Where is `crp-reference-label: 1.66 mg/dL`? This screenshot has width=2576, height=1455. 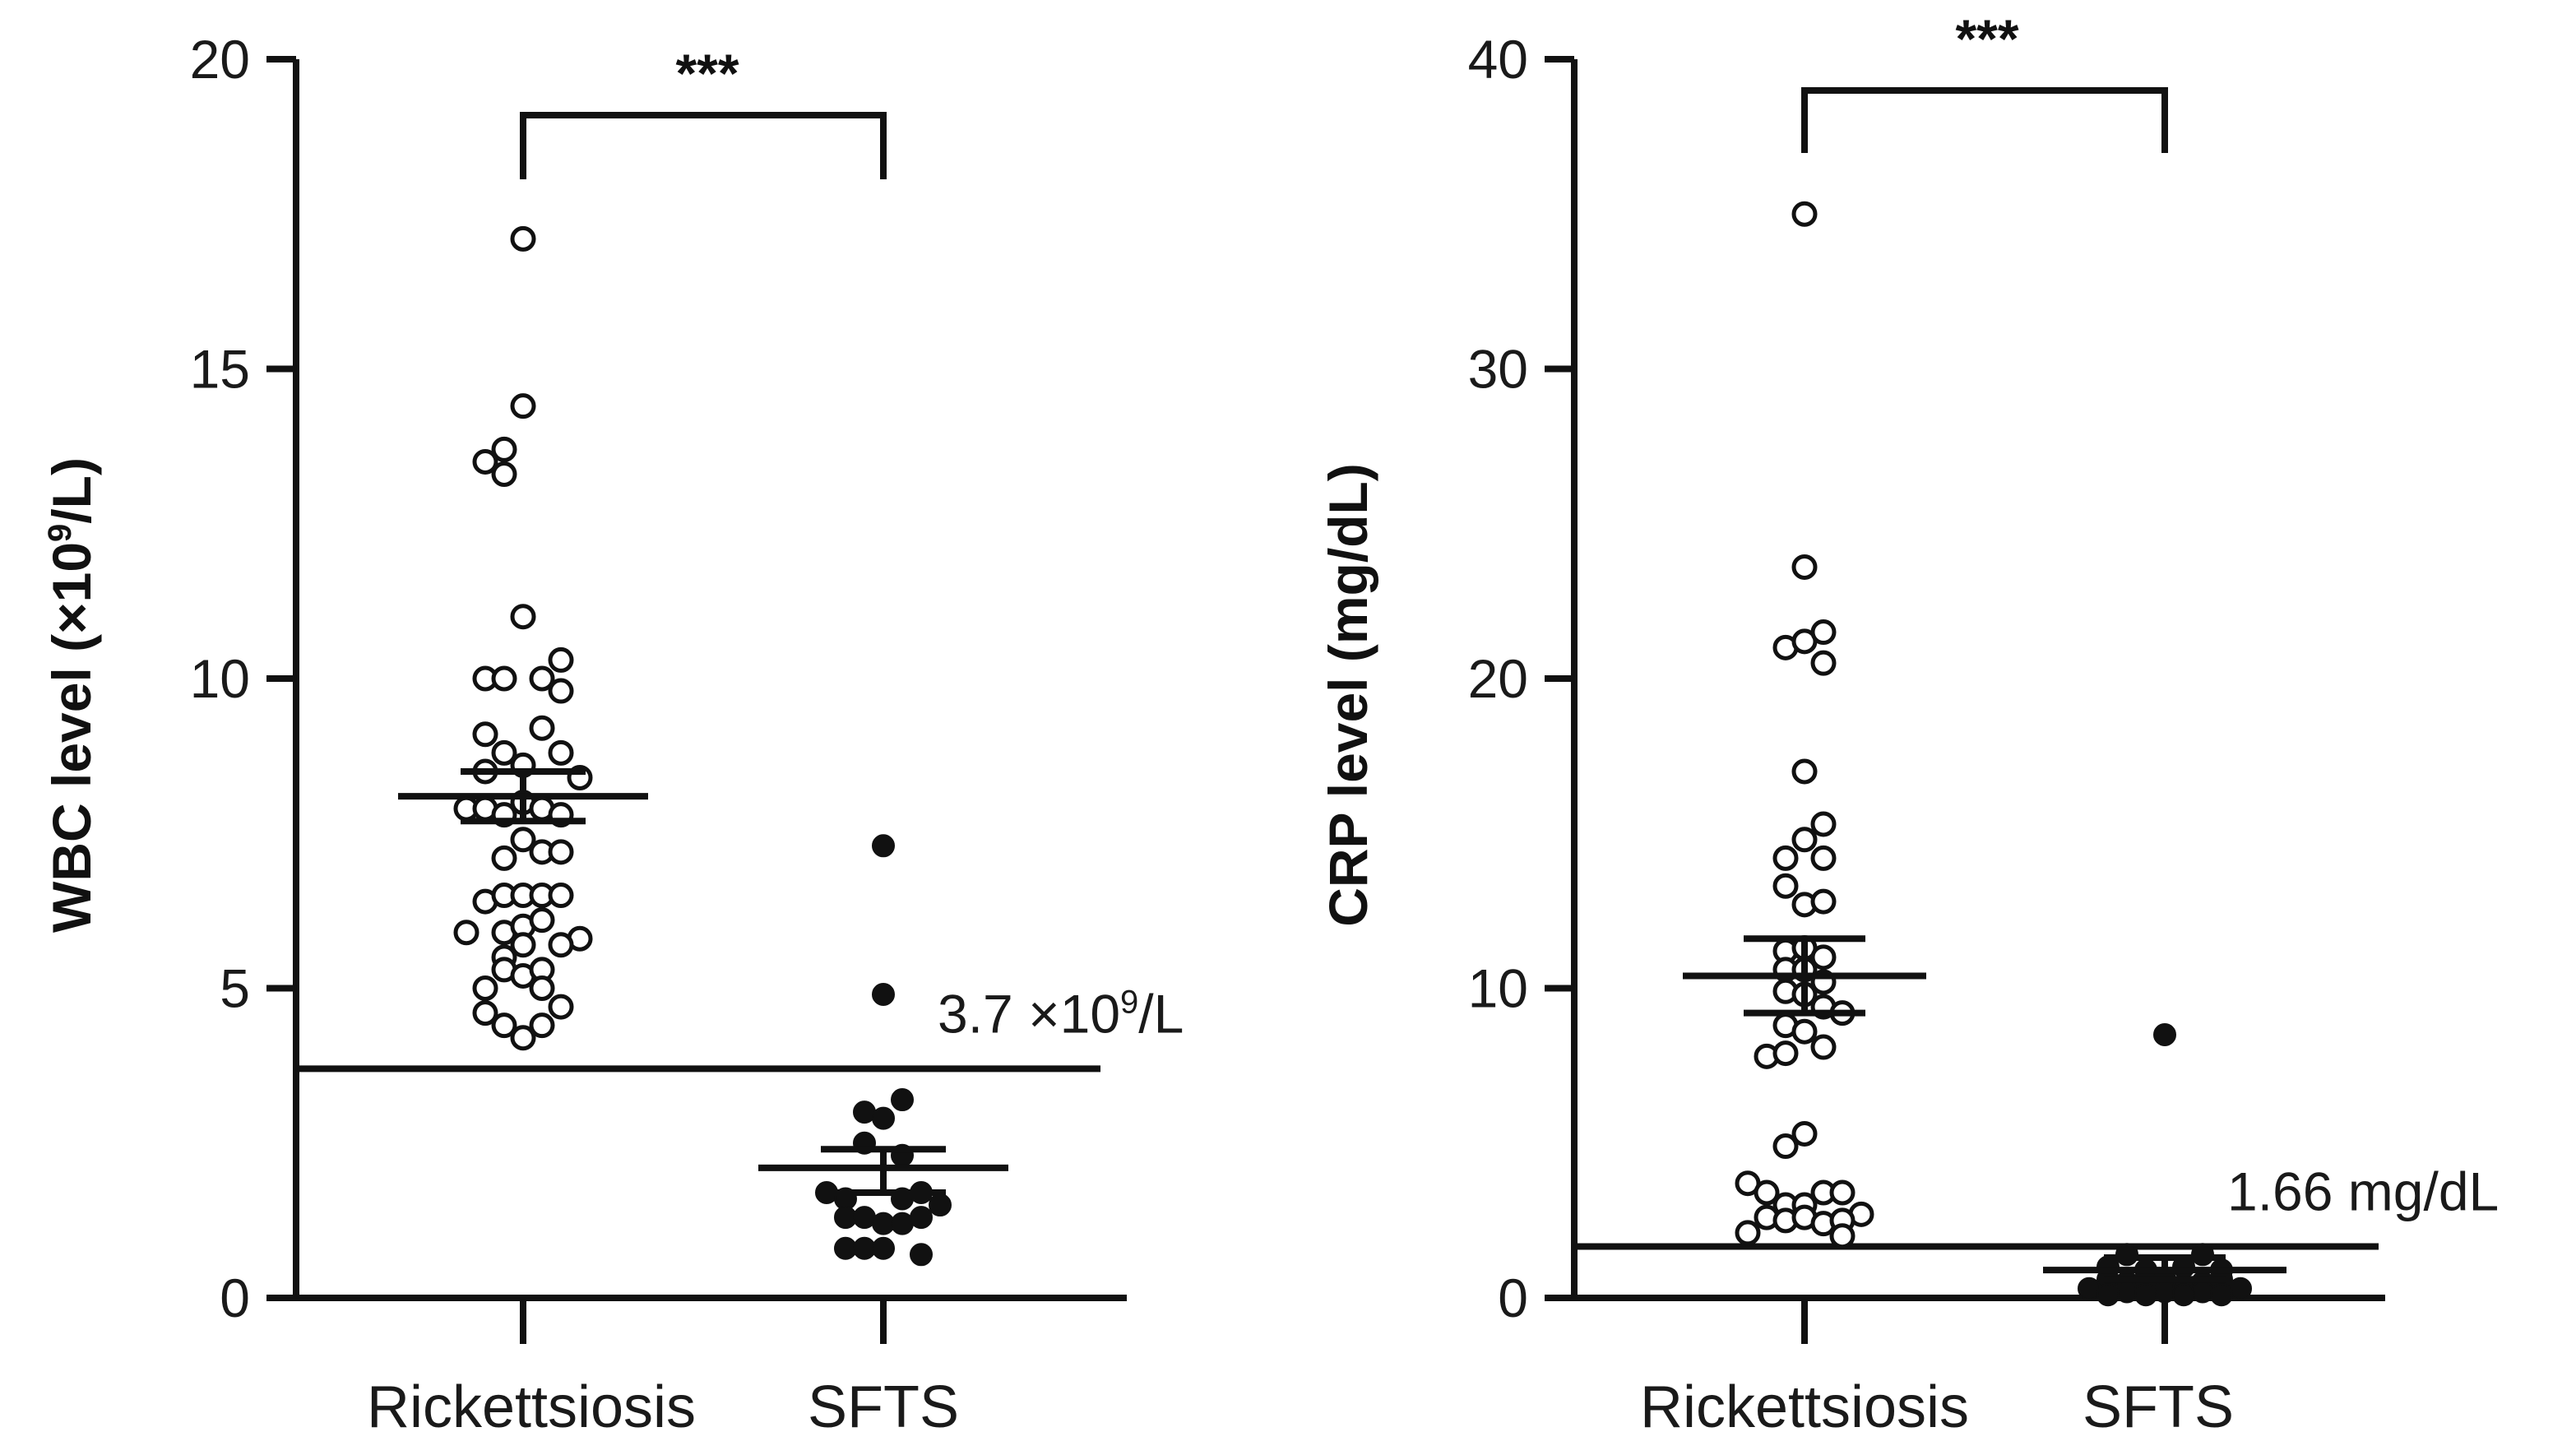 crp-reference-label: 1.66 mg/dL is located at coordinates (2363, 1191).